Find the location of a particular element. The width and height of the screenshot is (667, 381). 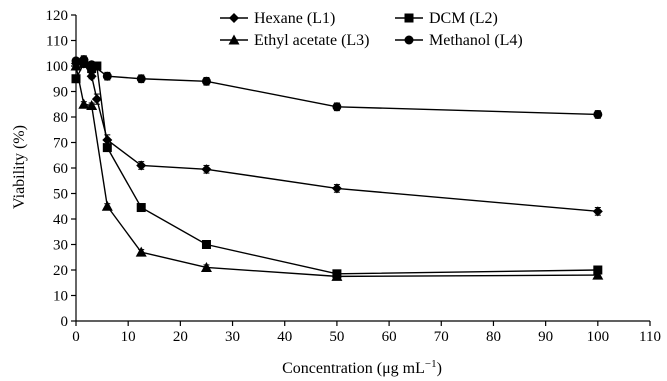

y-tick-label: 30 is located at coordinates (60, 246).